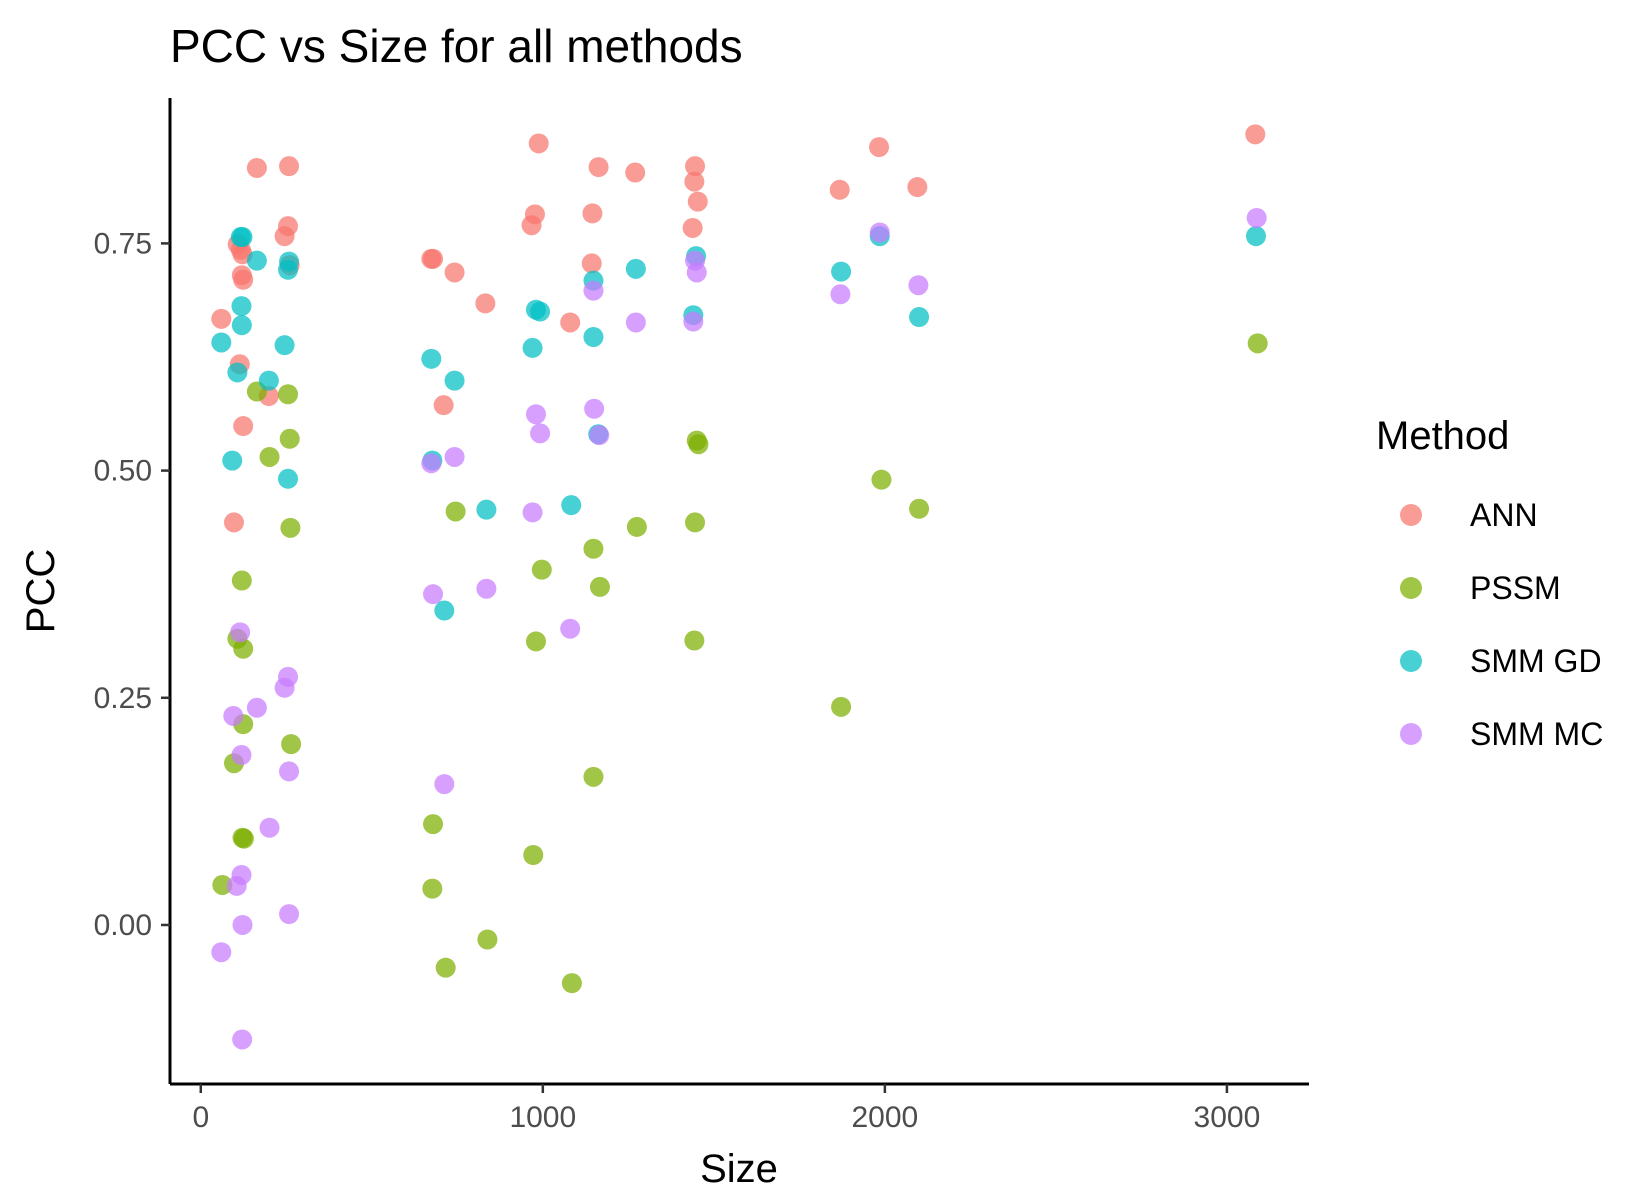 This screenshot has width=1650, height=1200. What do you see at coordinates (200, 1117) in the screenshot?
I see `x-tick-label: 0` at bounding box center [200, 1117].